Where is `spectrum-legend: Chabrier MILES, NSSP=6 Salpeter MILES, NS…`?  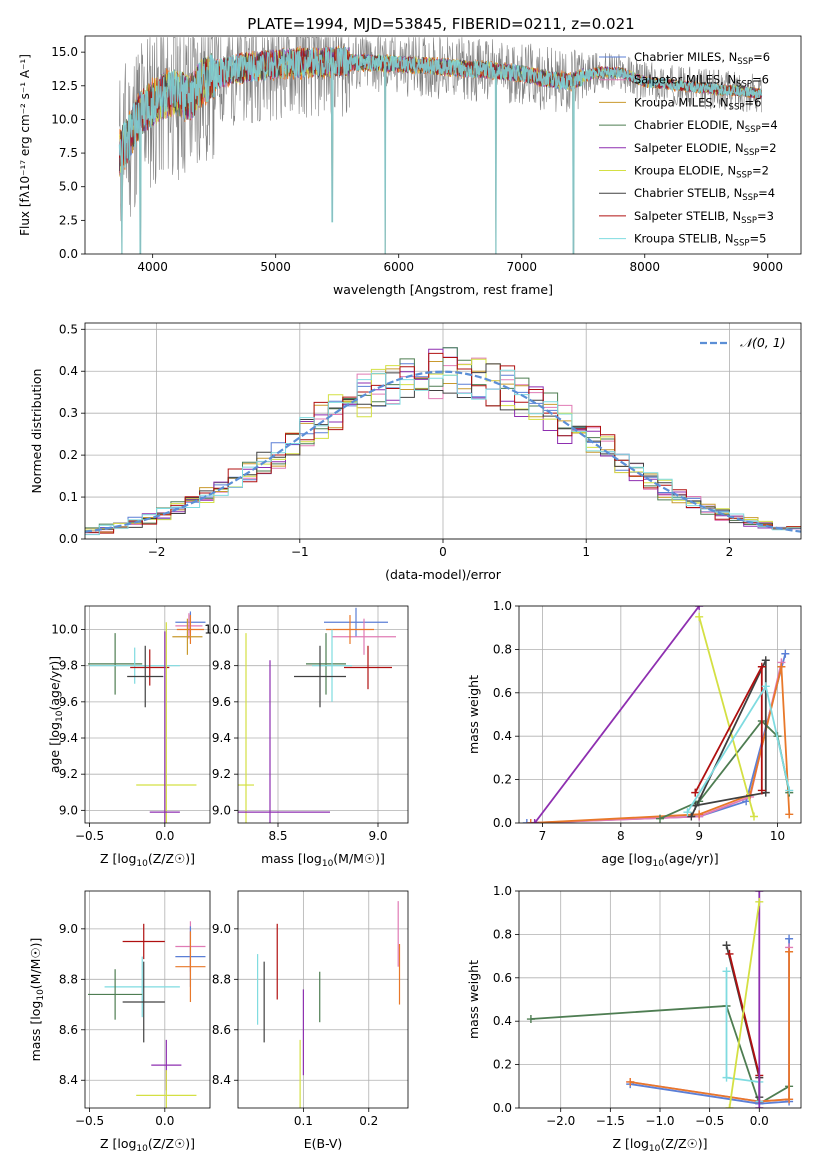
spectrum-legend: Chabrier MILES, NSSP=6 Salpeter MILES, NS… is located at coordinates (688, 149).